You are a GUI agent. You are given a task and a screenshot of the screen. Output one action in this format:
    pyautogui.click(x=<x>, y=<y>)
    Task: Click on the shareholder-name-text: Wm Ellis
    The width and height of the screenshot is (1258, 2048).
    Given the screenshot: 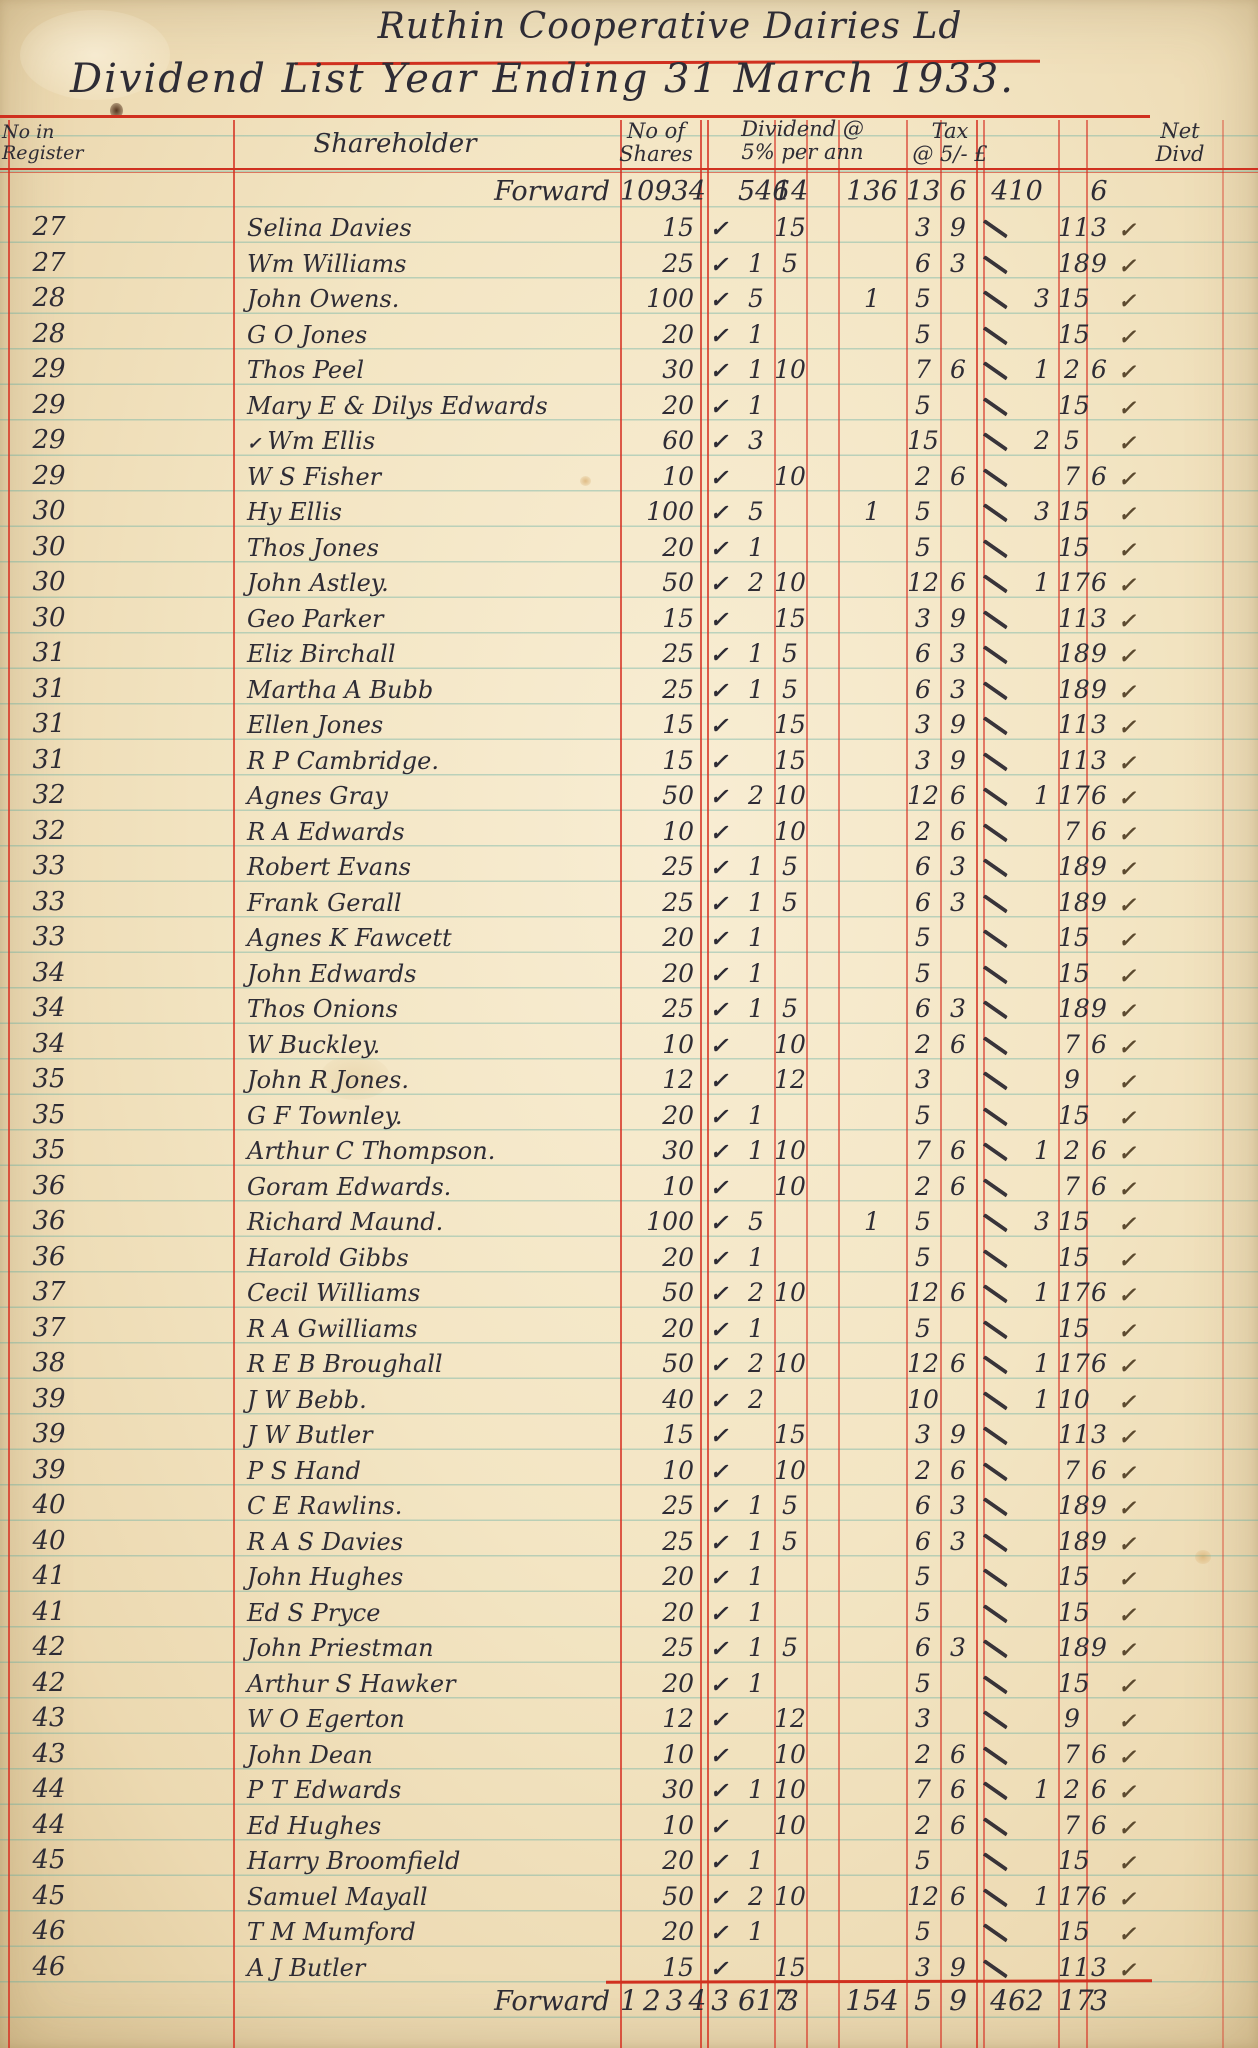 What is the action you would take?
    pyautogui.click(x=321, y=441)
    